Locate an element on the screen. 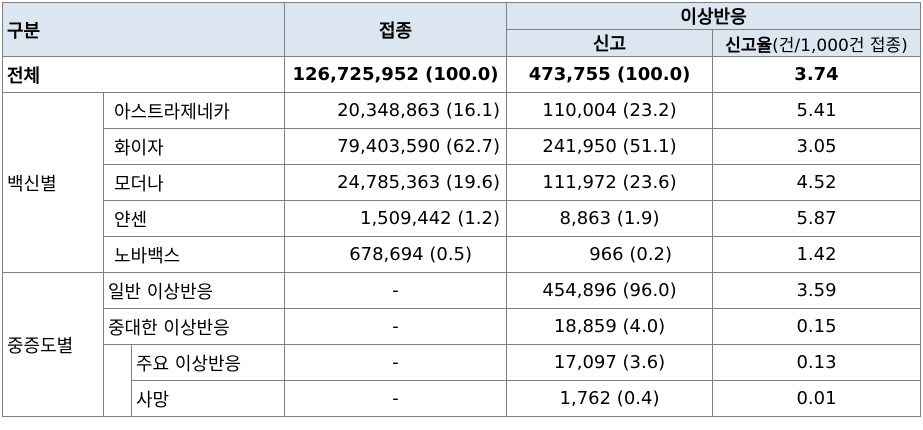 This screenshot has height=430, width=923. table-row: 노바백스 678,694 (0.5) 966 (0.2) 1.42 is located at coordinates (462, 254).